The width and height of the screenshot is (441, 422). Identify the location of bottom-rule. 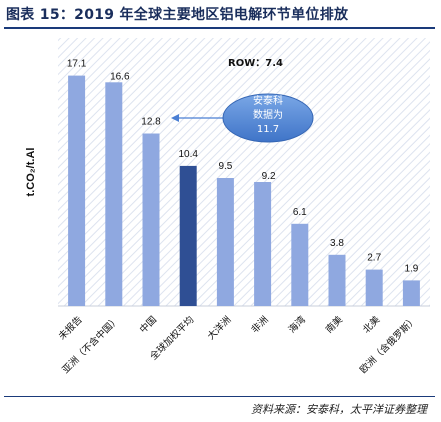
(219, 396).